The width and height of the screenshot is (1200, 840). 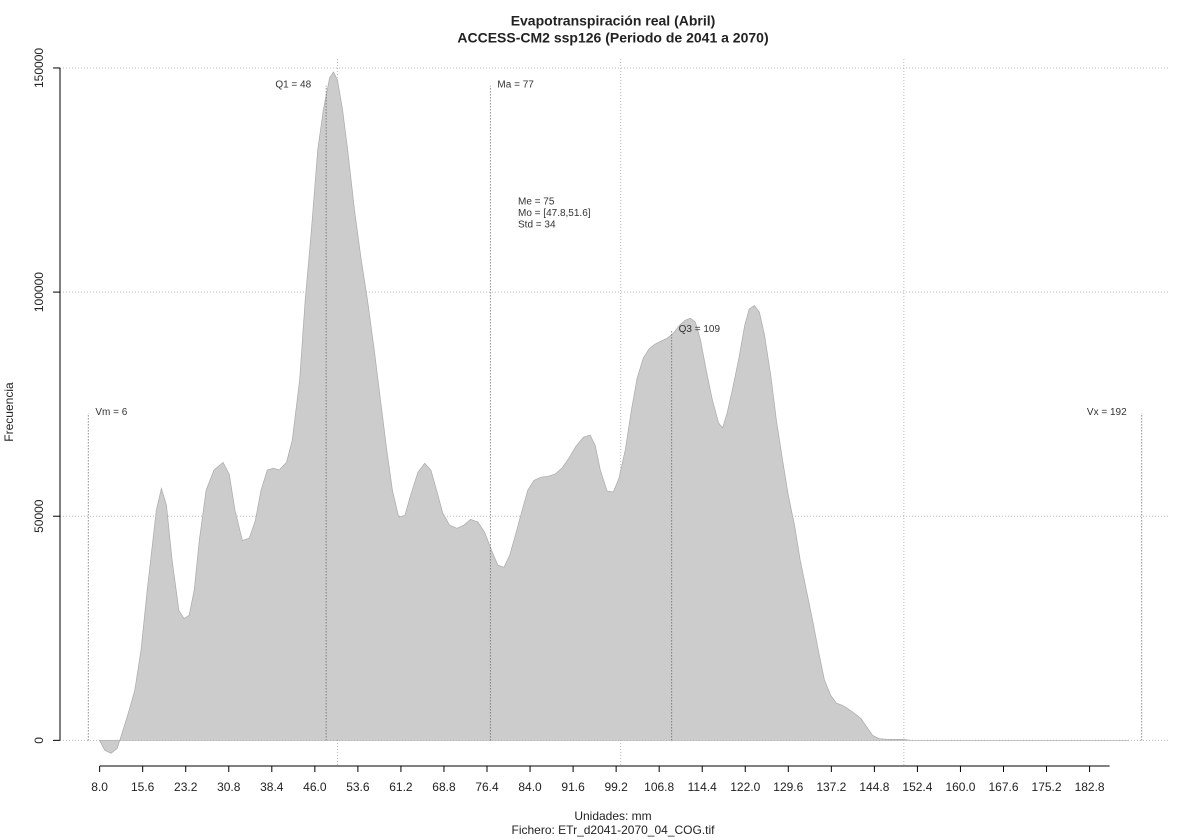 I want to click on x-tick-label: 152.4, so click(x=917, y=787).